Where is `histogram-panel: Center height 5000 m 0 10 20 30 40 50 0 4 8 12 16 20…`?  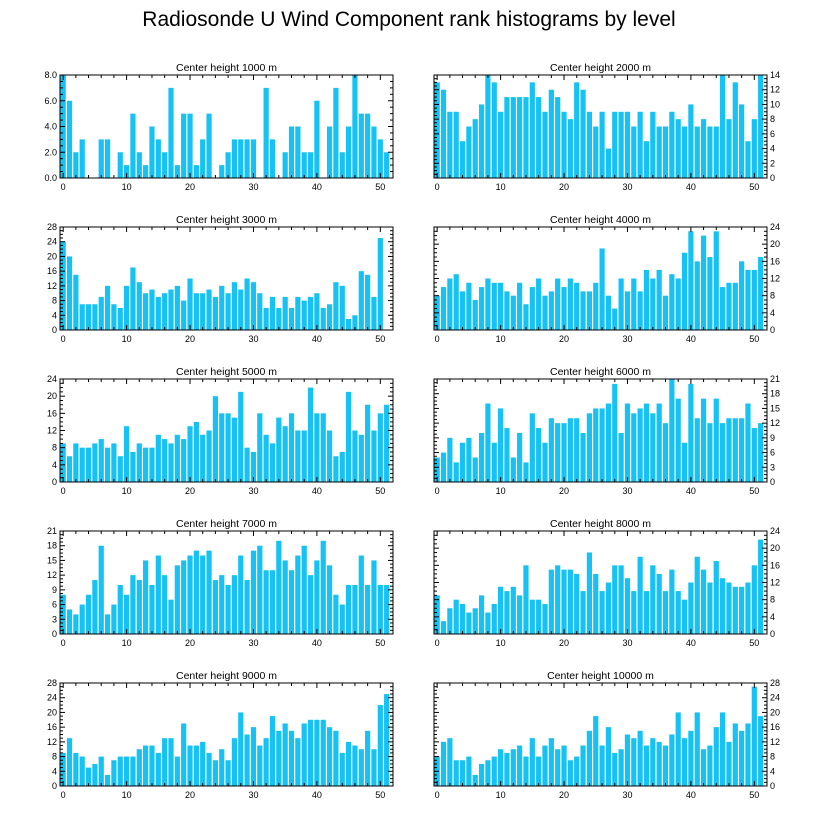
histogram-panel: Center height 5000 m 0 10 20 30 40 50 0 4 8 12 16 20… is located at coordinates (220, 431).